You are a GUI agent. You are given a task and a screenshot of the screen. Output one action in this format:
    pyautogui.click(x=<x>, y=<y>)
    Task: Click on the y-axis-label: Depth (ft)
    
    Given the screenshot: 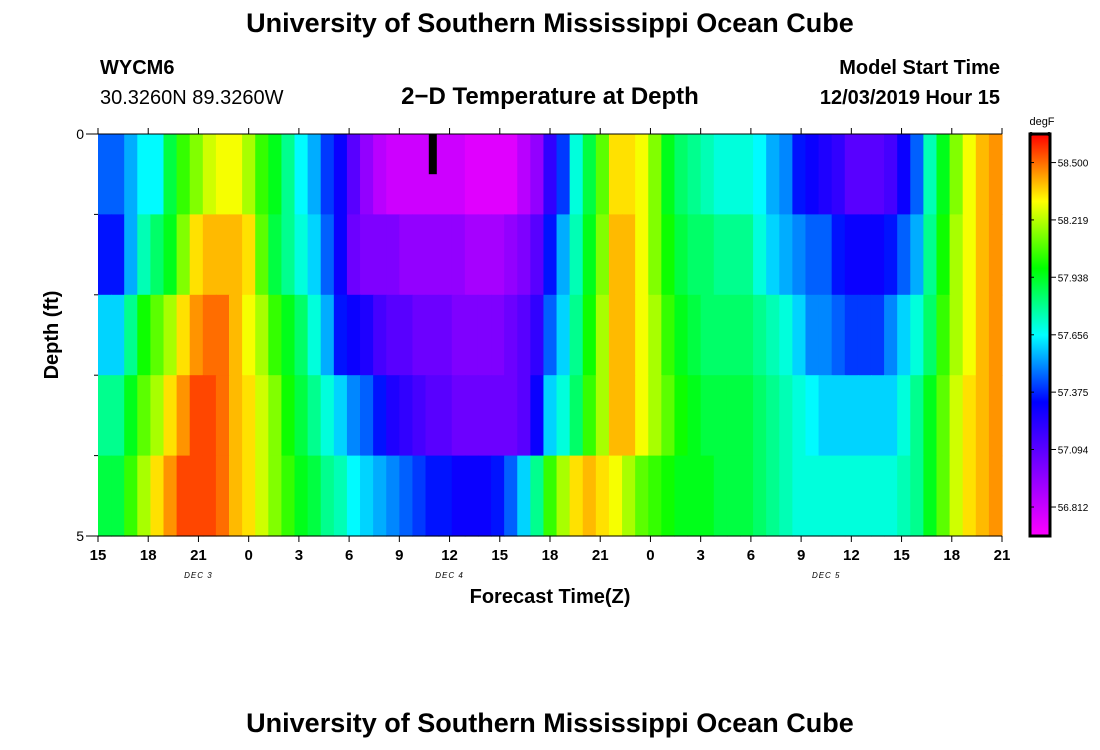 What is the action you would take?
    pyautogui.click(x=52, y=335)
    